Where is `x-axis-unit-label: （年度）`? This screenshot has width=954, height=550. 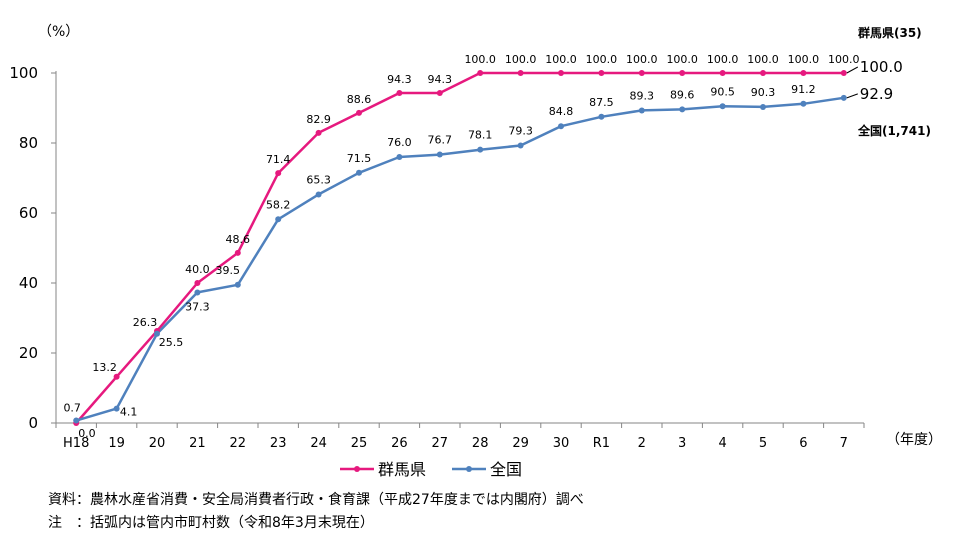
x-axis-unit-label: （年度） is located at coordinates (914, 440).